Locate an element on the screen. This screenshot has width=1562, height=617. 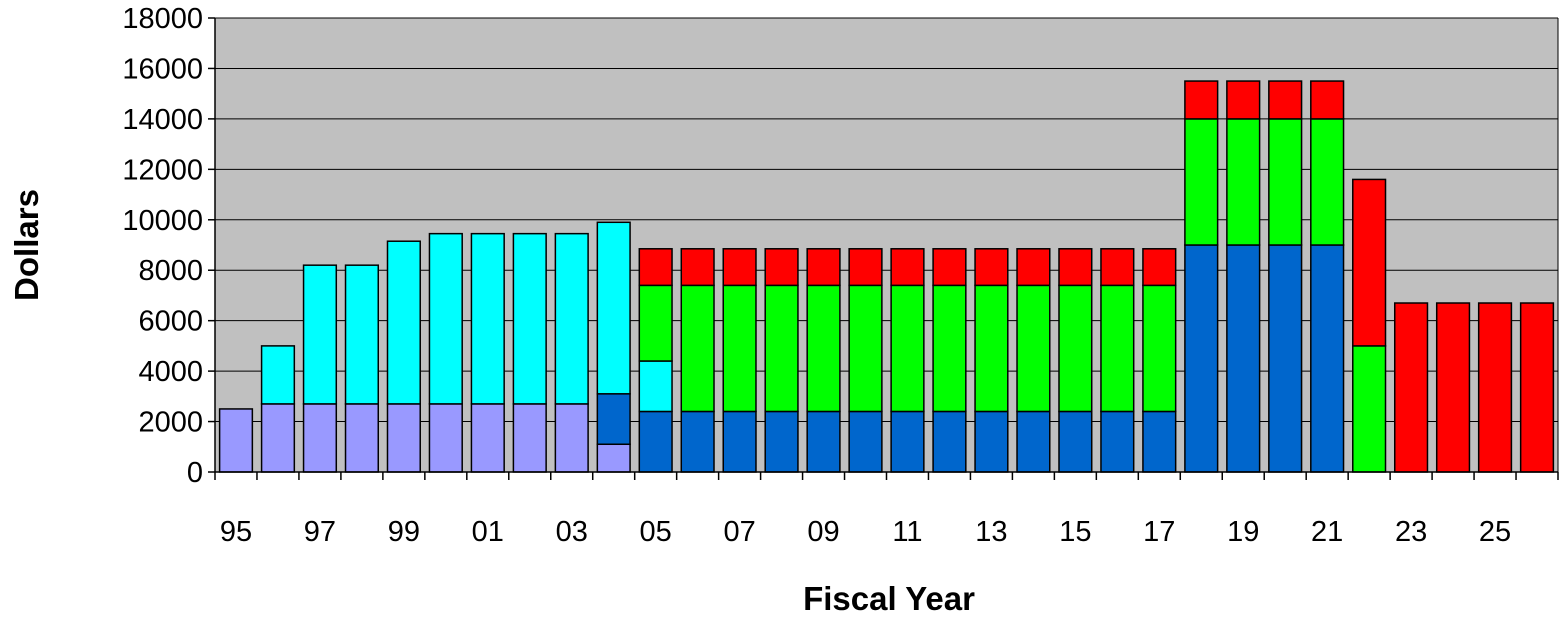
x-tick-label: 13 is located at coordinates (991, 532).